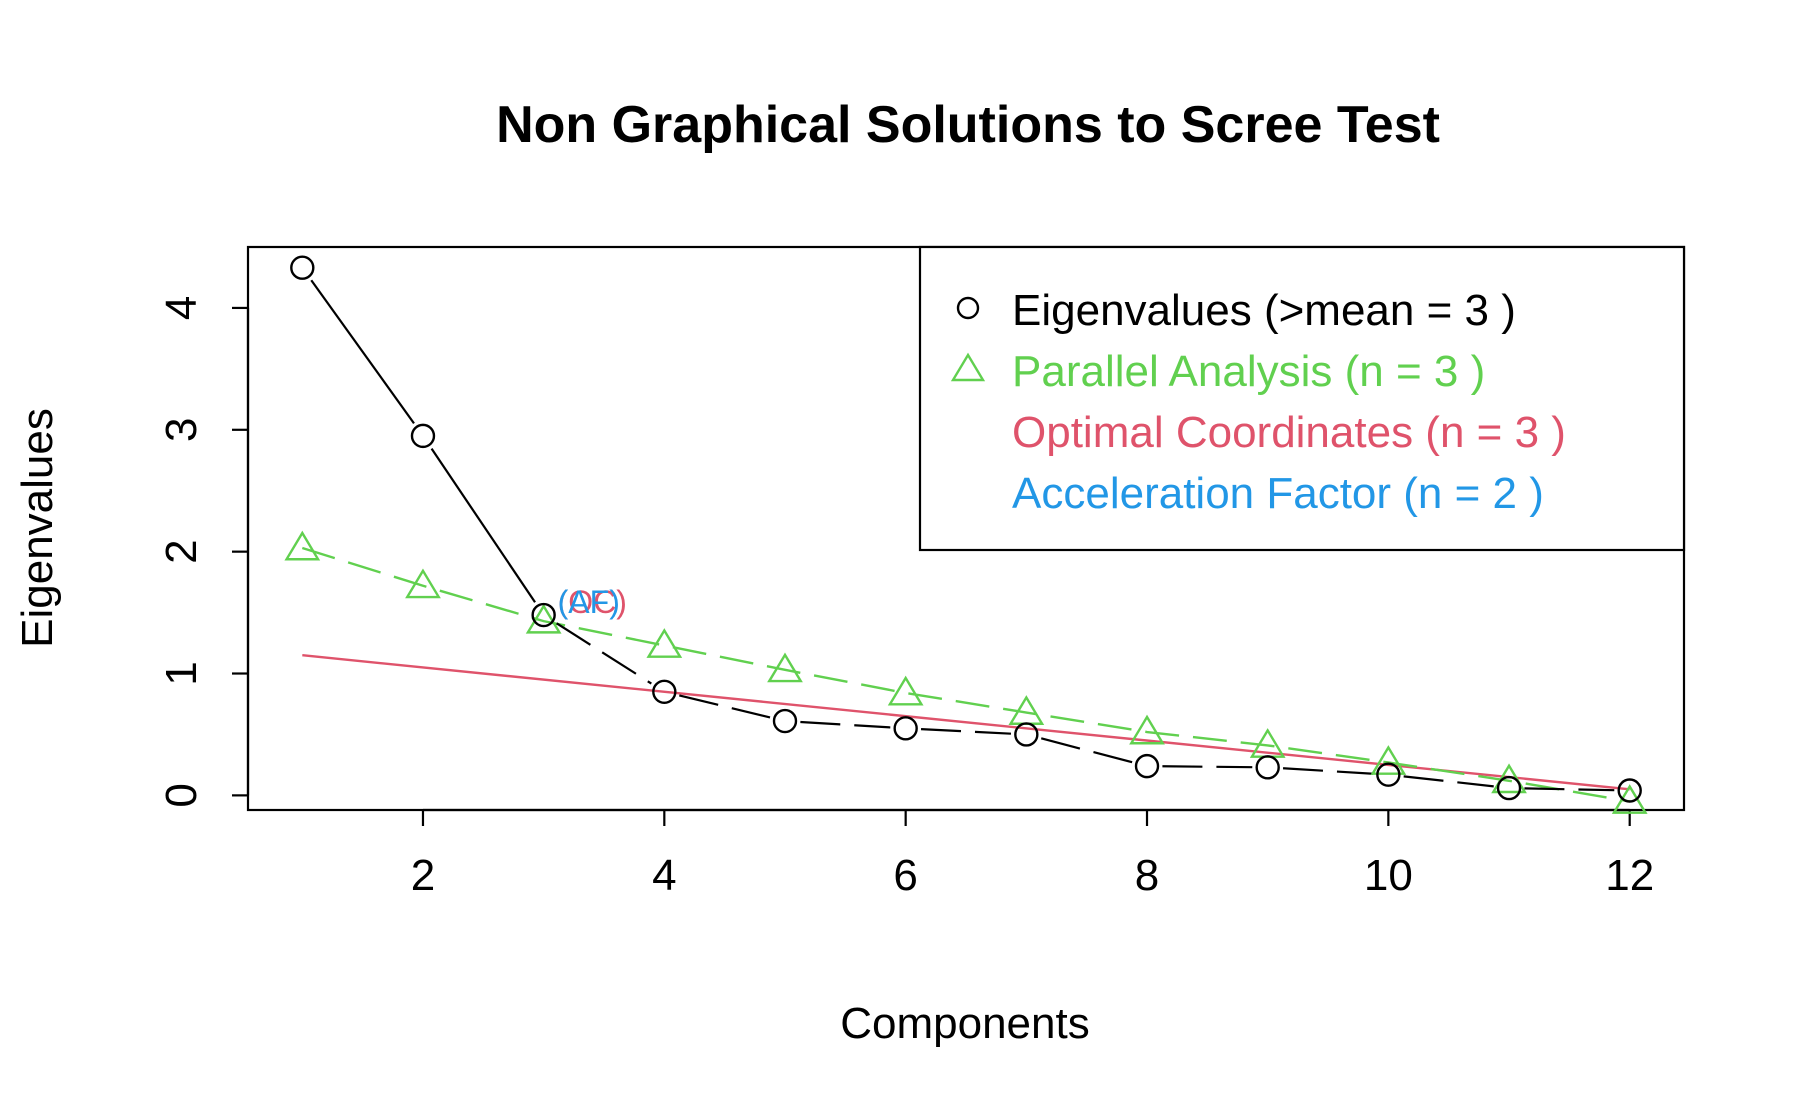 This screenshot has height=1112, width=1800. Describe the element at coordinates (1264, 310) in the screenshot. I see `legend-entry-label: Eigenvalues (>mean = 3 )` at that location.